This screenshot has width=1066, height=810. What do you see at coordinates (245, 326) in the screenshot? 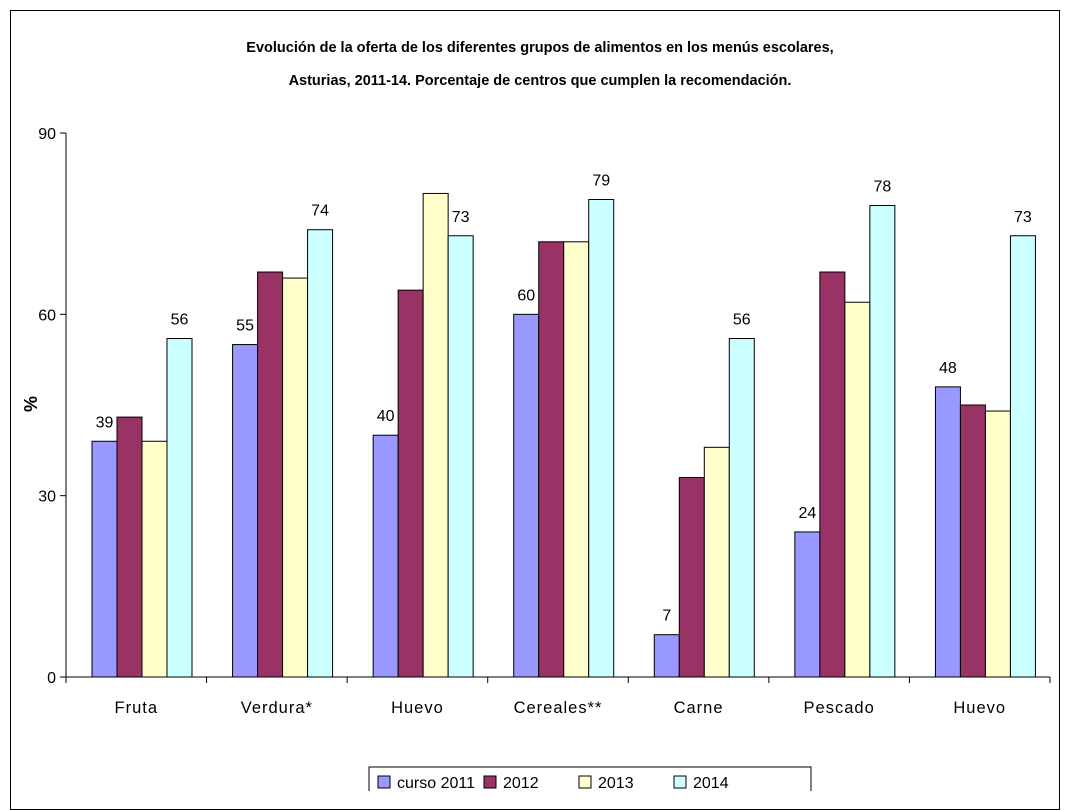
I see `data-label: 55` at bounding box center [245, 326].